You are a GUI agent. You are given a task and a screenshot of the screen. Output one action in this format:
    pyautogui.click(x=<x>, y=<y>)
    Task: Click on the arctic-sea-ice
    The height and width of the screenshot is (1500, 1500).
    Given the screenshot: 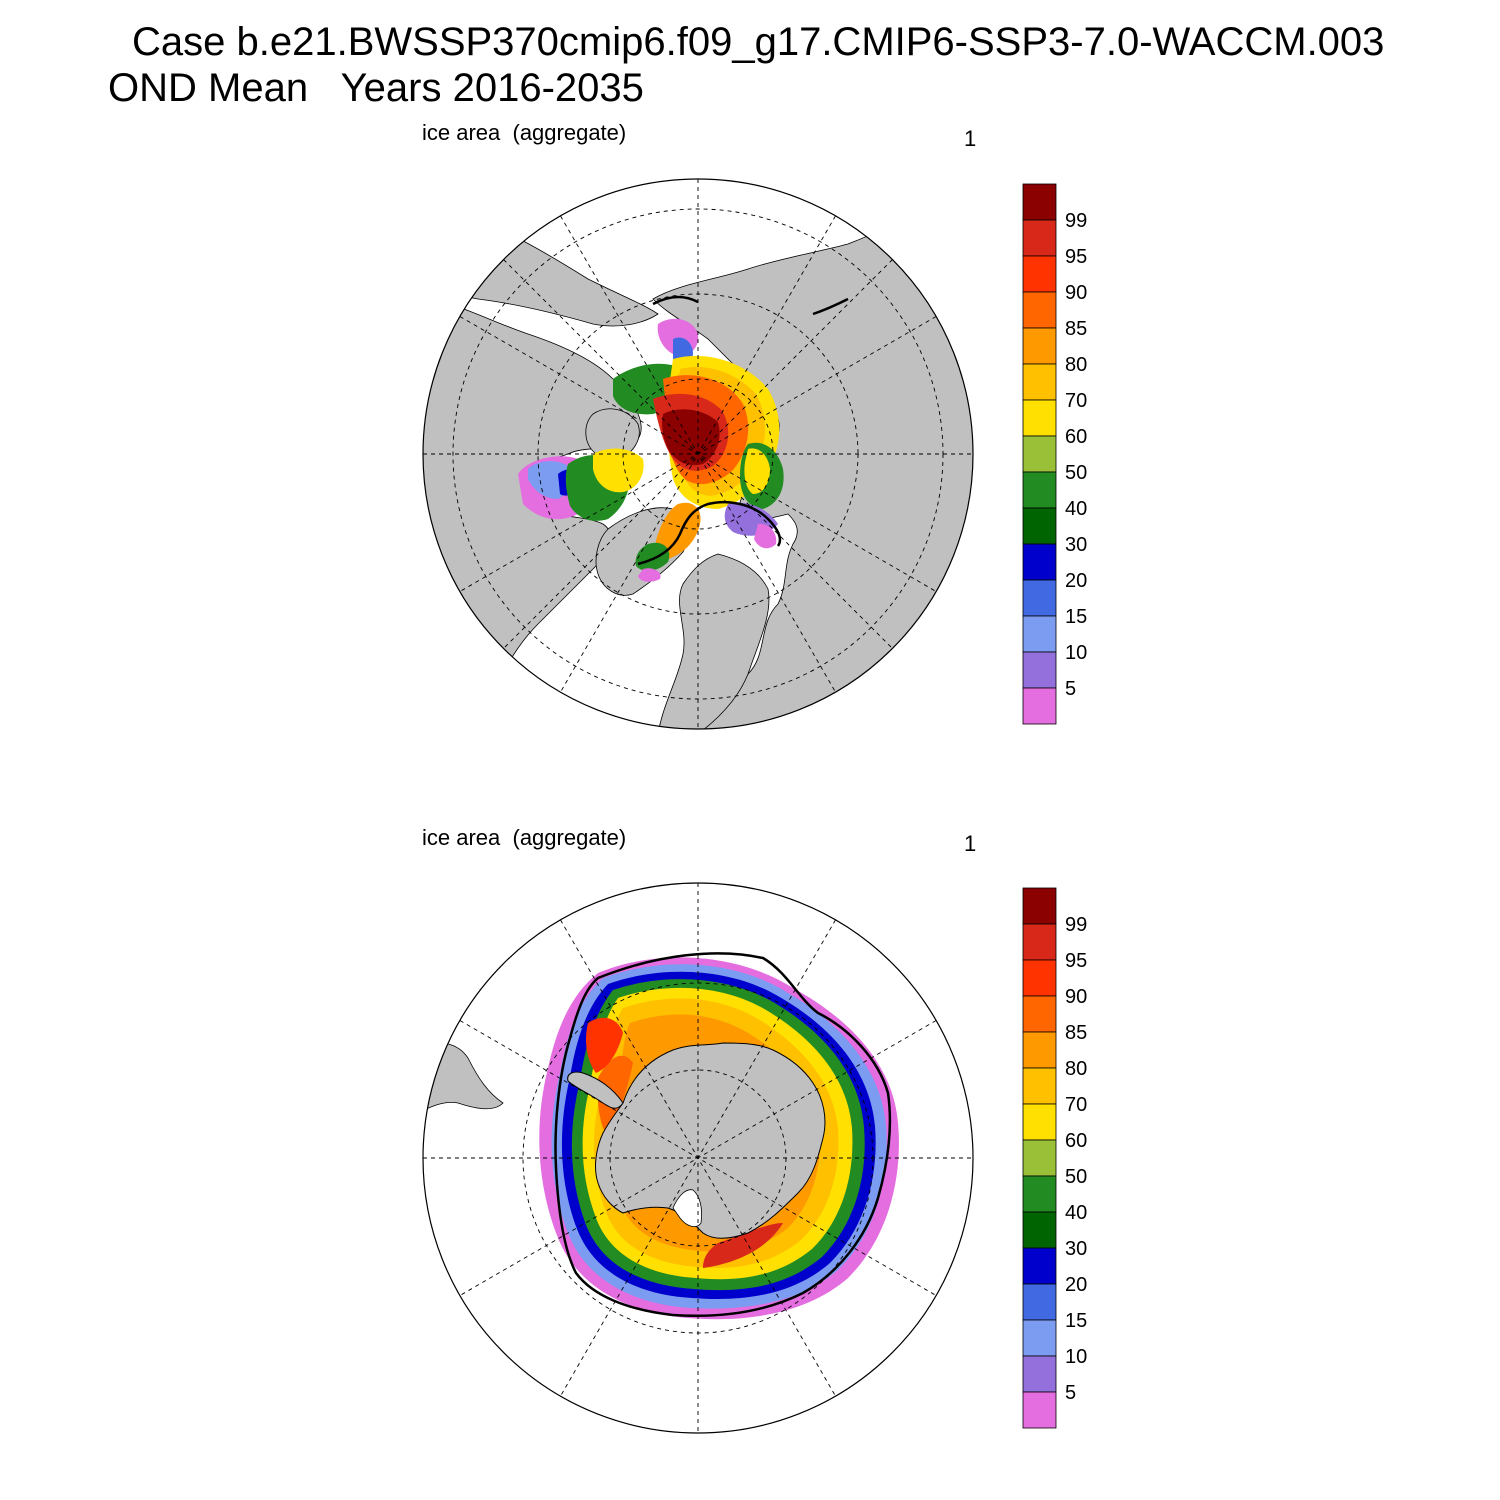 What is the action you would take?
    pyautogui.click(x=651, y=450)
    